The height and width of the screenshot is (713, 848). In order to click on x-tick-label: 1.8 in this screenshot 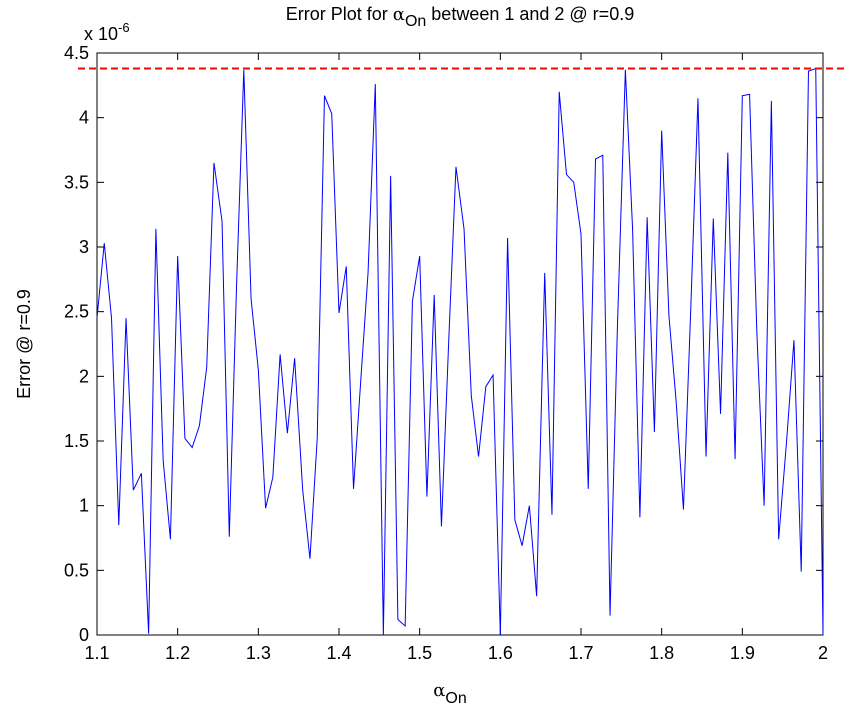, I will do `click(661, 653)`.